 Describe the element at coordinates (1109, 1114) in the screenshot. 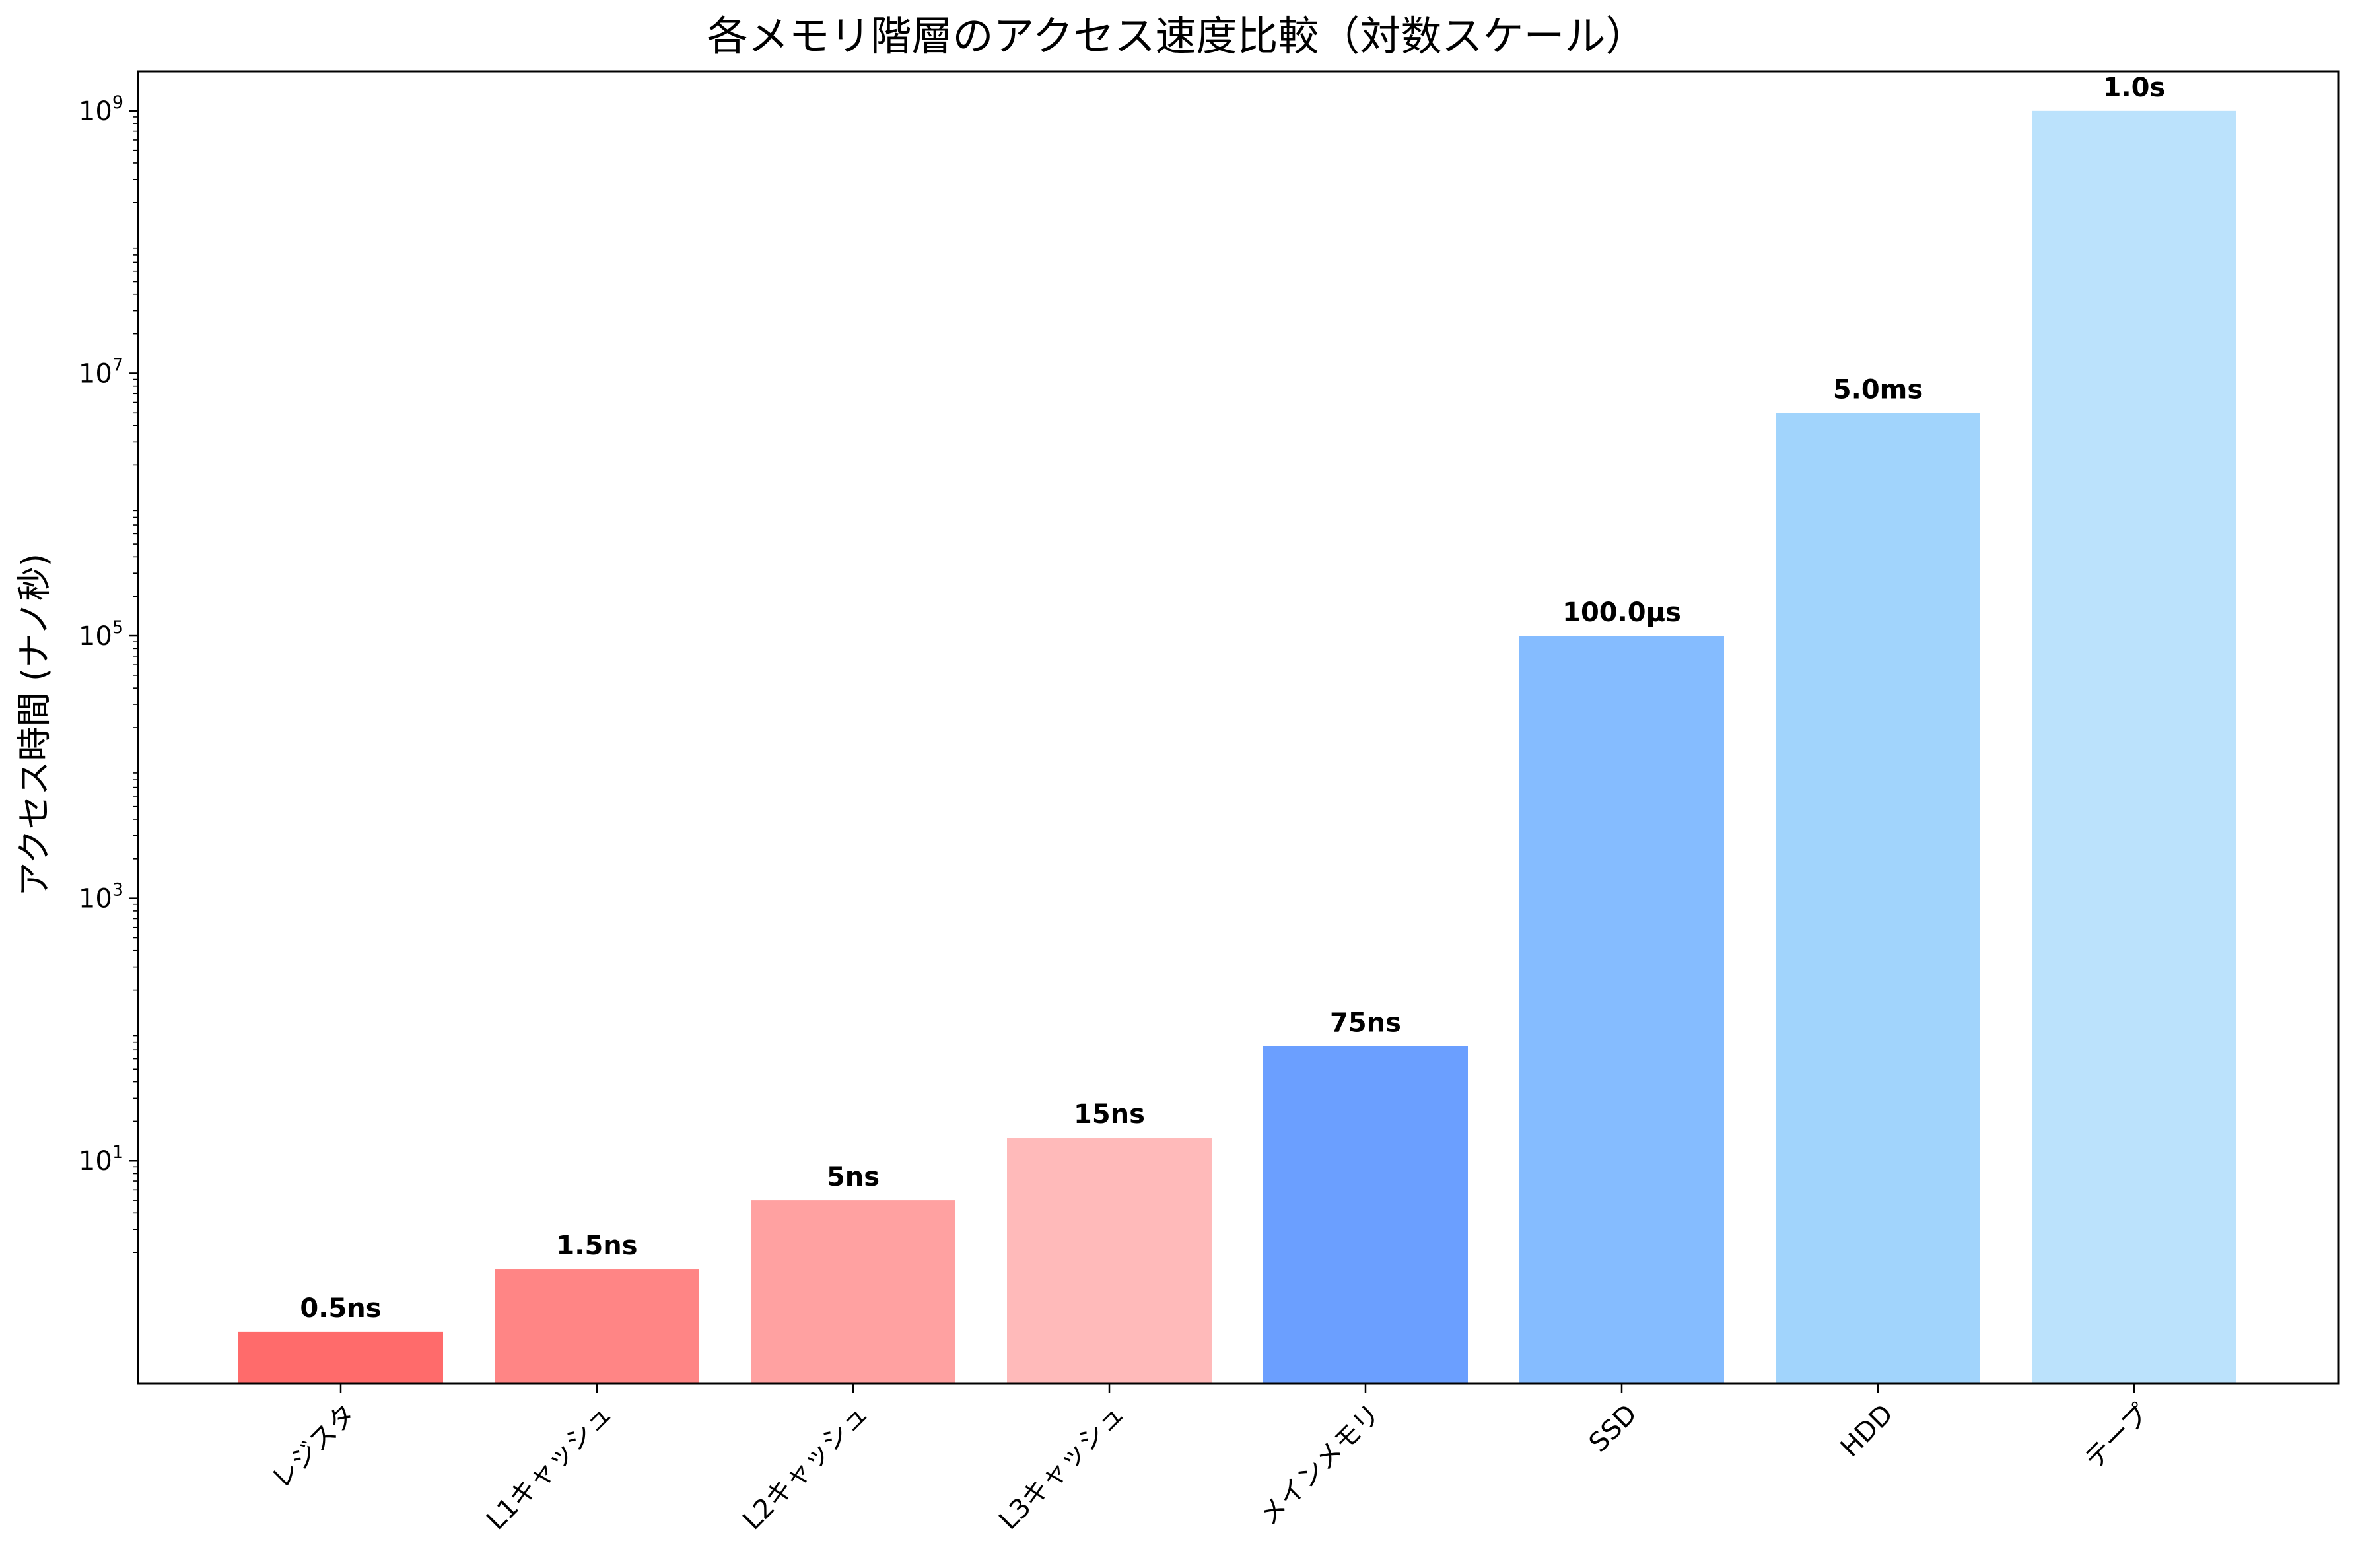

I see `bar-value-label: 15ns` at that location.